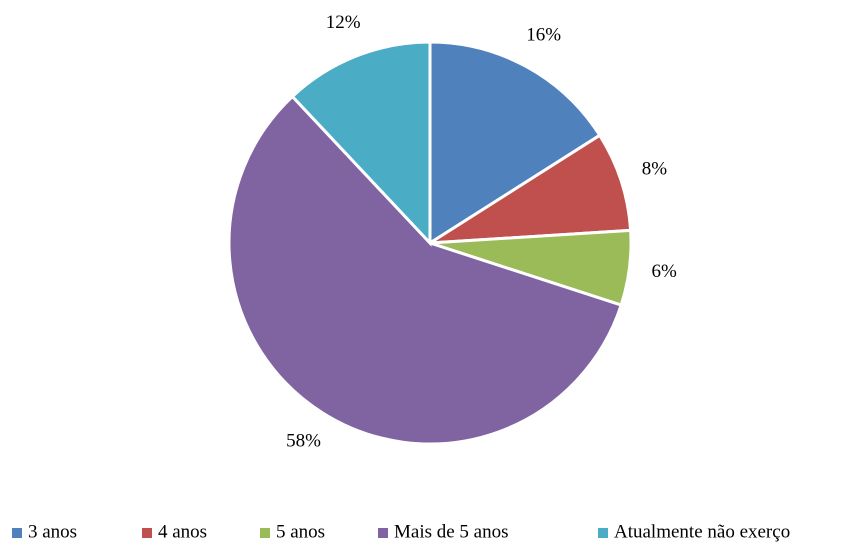 The width and height of the screenshot is (863, 545). What do you see at coordinates (543, 35) in the screenshot?
I see `data-label: 16%` at bounding box center [543, 35].